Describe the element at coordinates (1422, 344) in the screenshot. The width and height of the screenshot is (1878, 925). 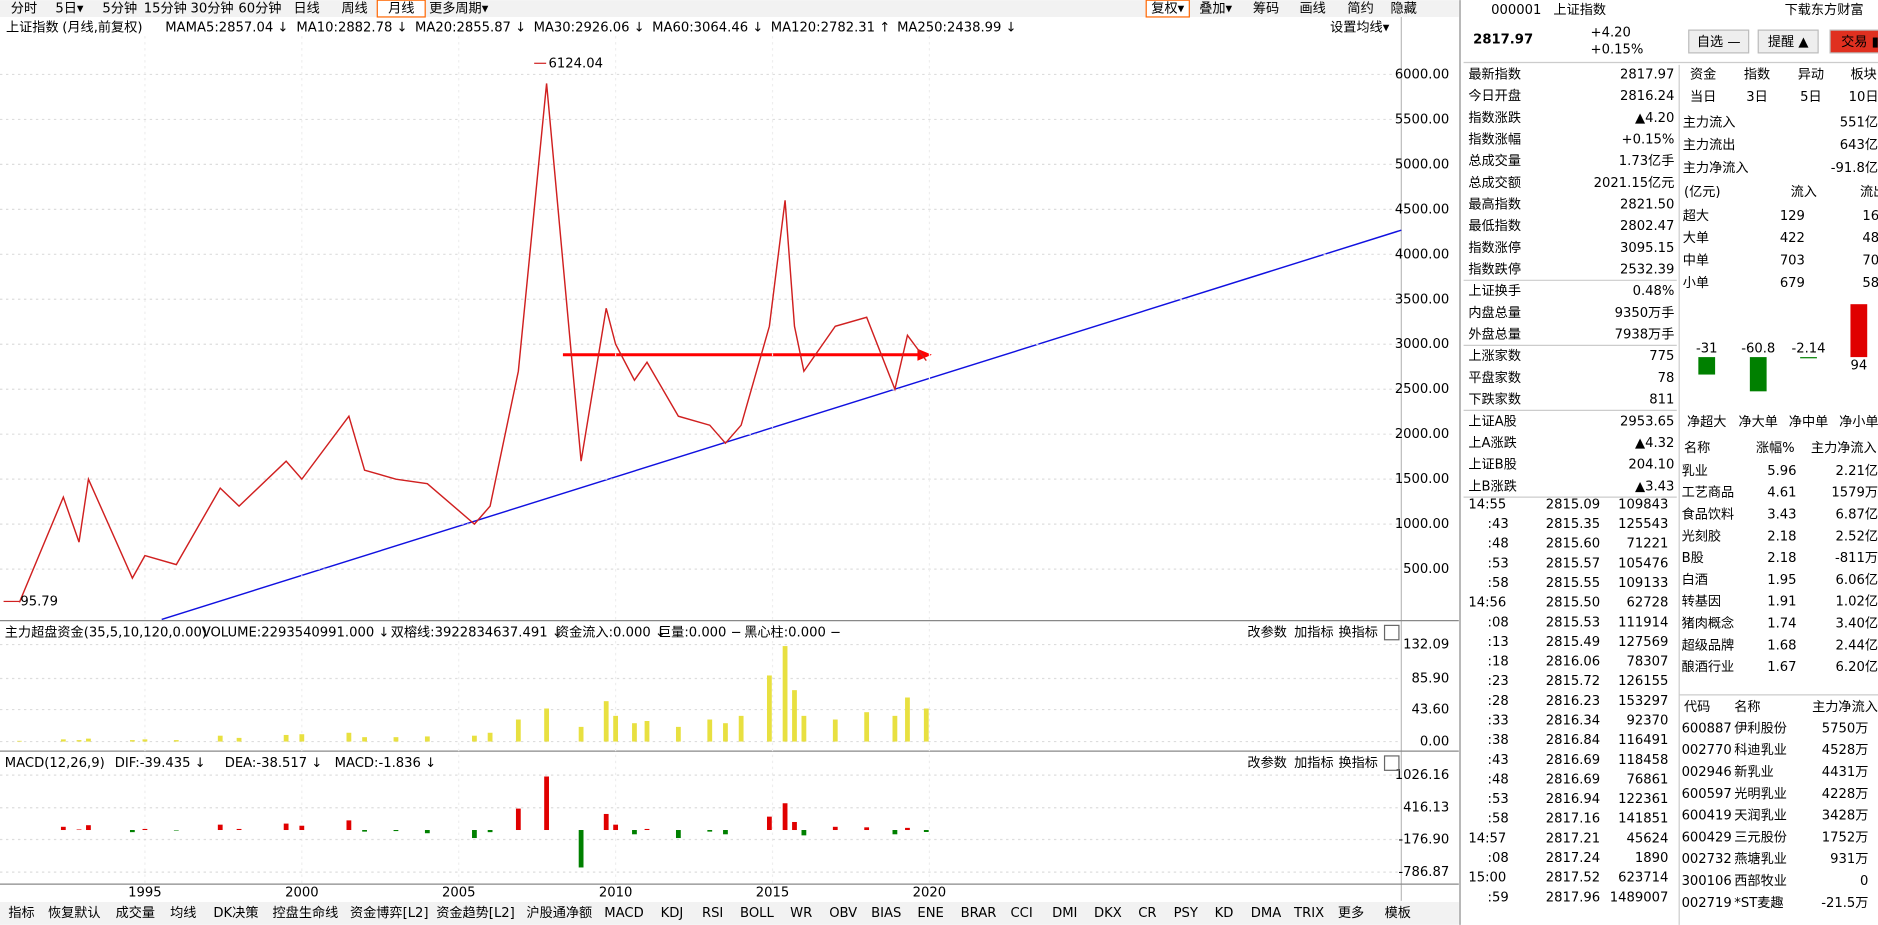
I see `y-tick-label: 3000.00` at that location.